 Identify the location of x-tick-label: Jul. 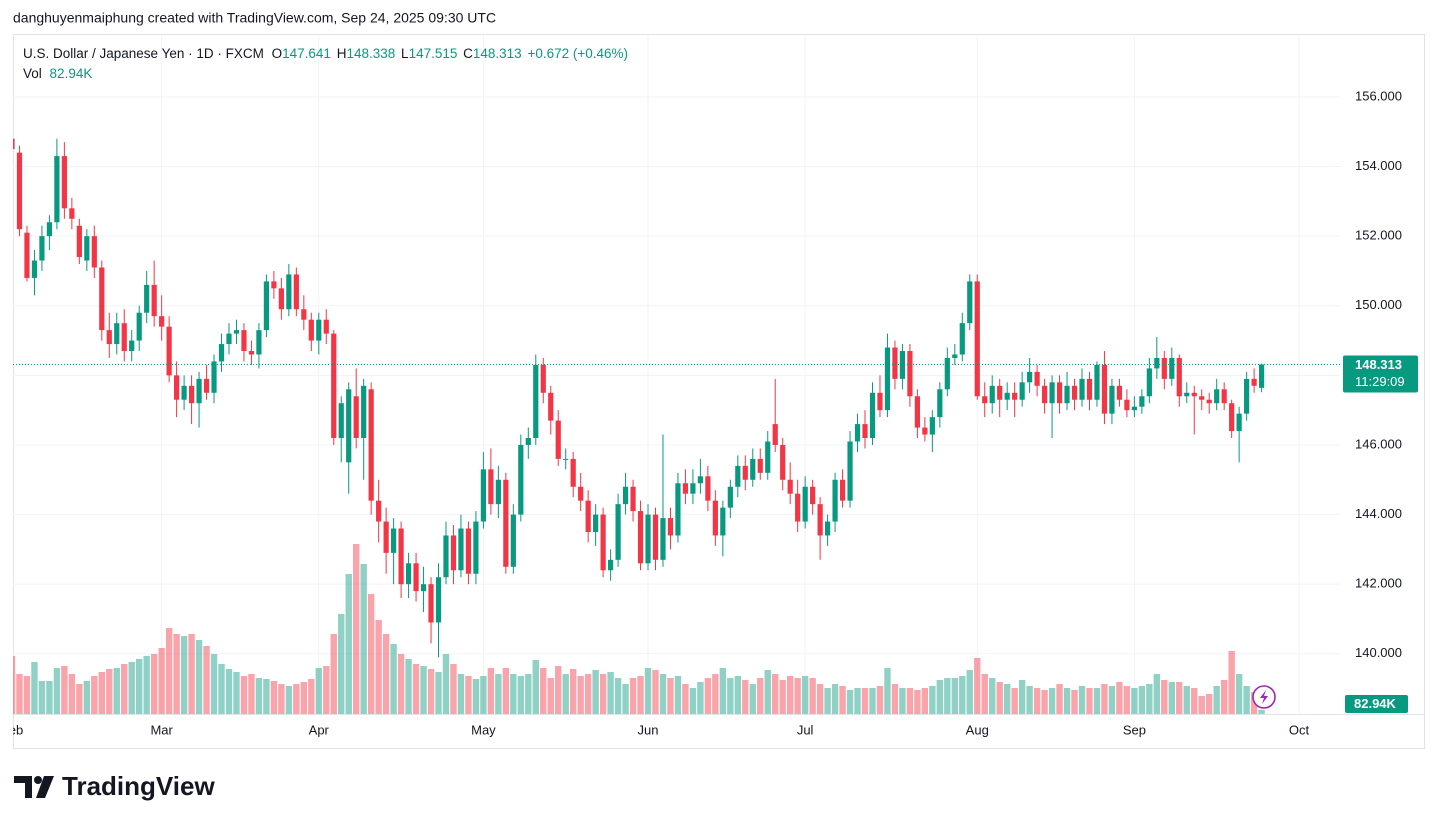
(805, 729).